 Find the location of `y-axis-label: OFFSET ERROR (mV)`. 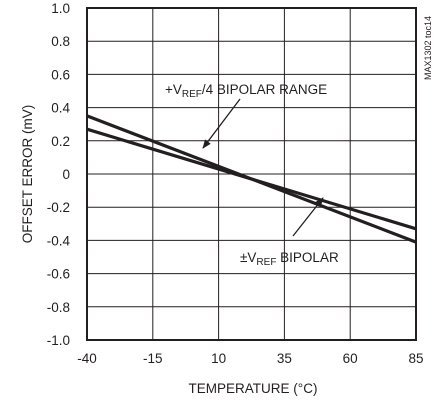

y-axis-label: OFFSET ERROR (mV) is located at coordinates (27, 174).